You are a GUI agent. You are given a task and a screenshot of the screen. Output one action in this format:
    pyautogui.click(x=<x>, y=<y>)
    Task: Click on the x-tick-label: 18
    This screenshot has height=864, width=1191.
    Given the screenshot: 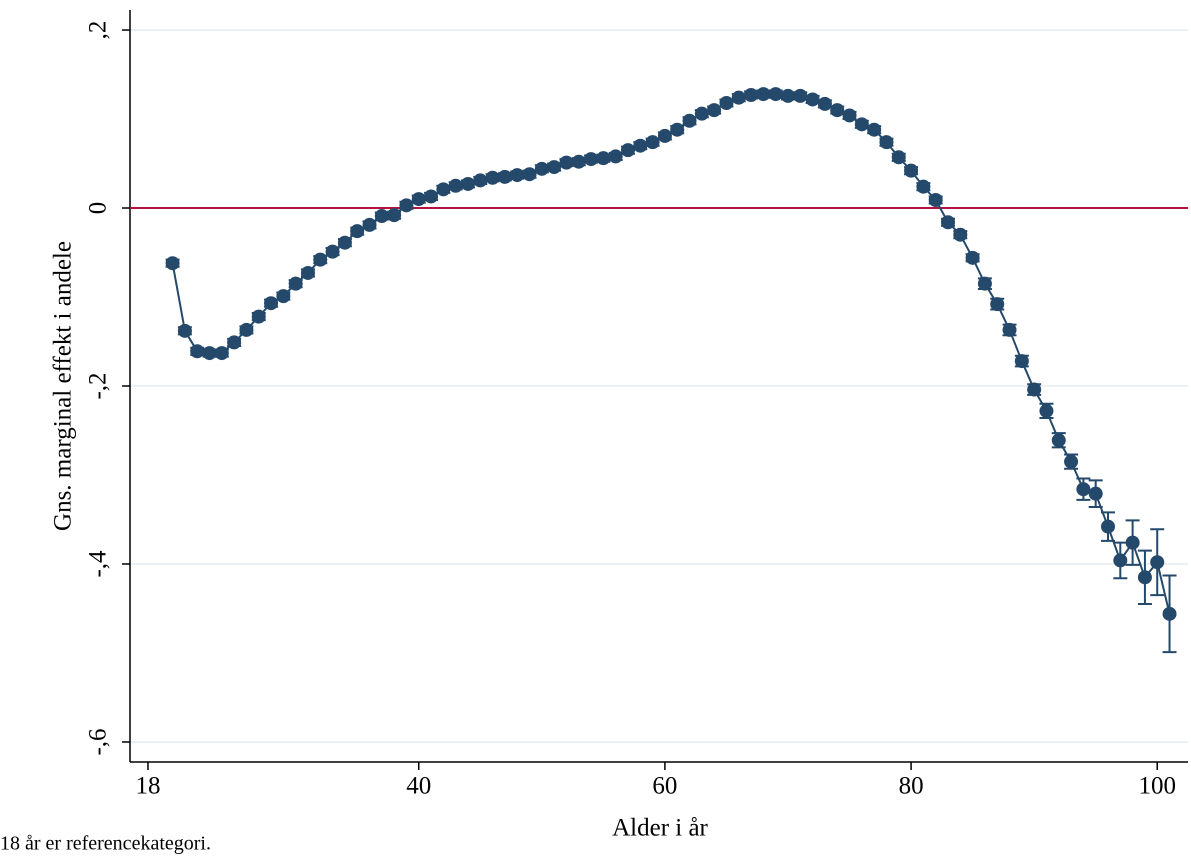 What is the action you would take?
    pyautogui.click(x=147, y=786)
    